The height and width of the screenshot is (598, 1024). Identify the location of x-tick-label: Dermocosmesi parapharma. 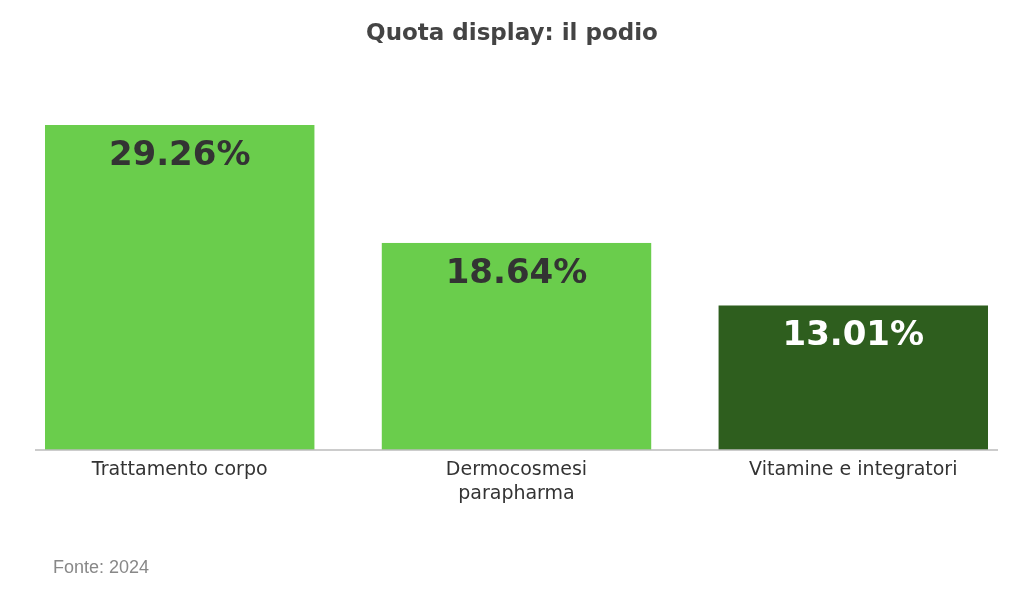
(516, 480).